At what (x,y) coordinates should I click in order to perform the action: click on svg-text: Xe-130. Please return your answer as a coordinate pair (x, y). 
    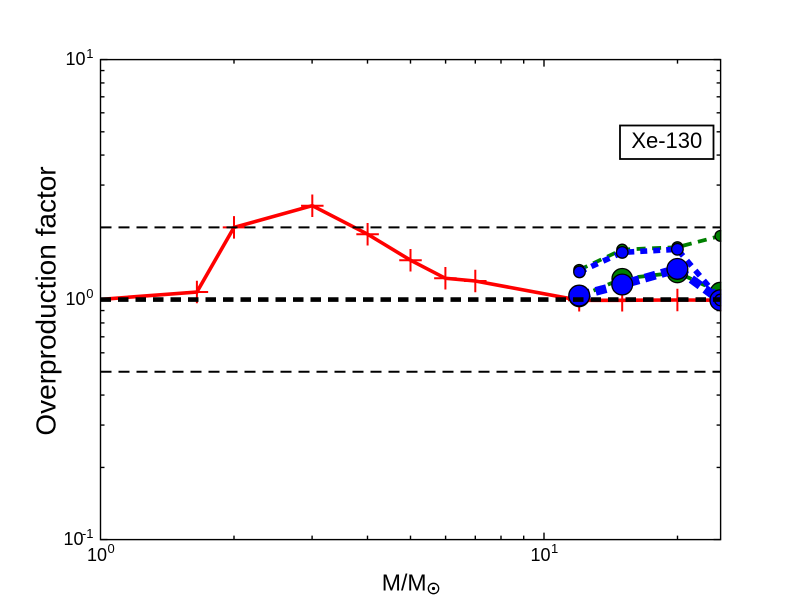
    Looking at the image, I should click on (666, 140).